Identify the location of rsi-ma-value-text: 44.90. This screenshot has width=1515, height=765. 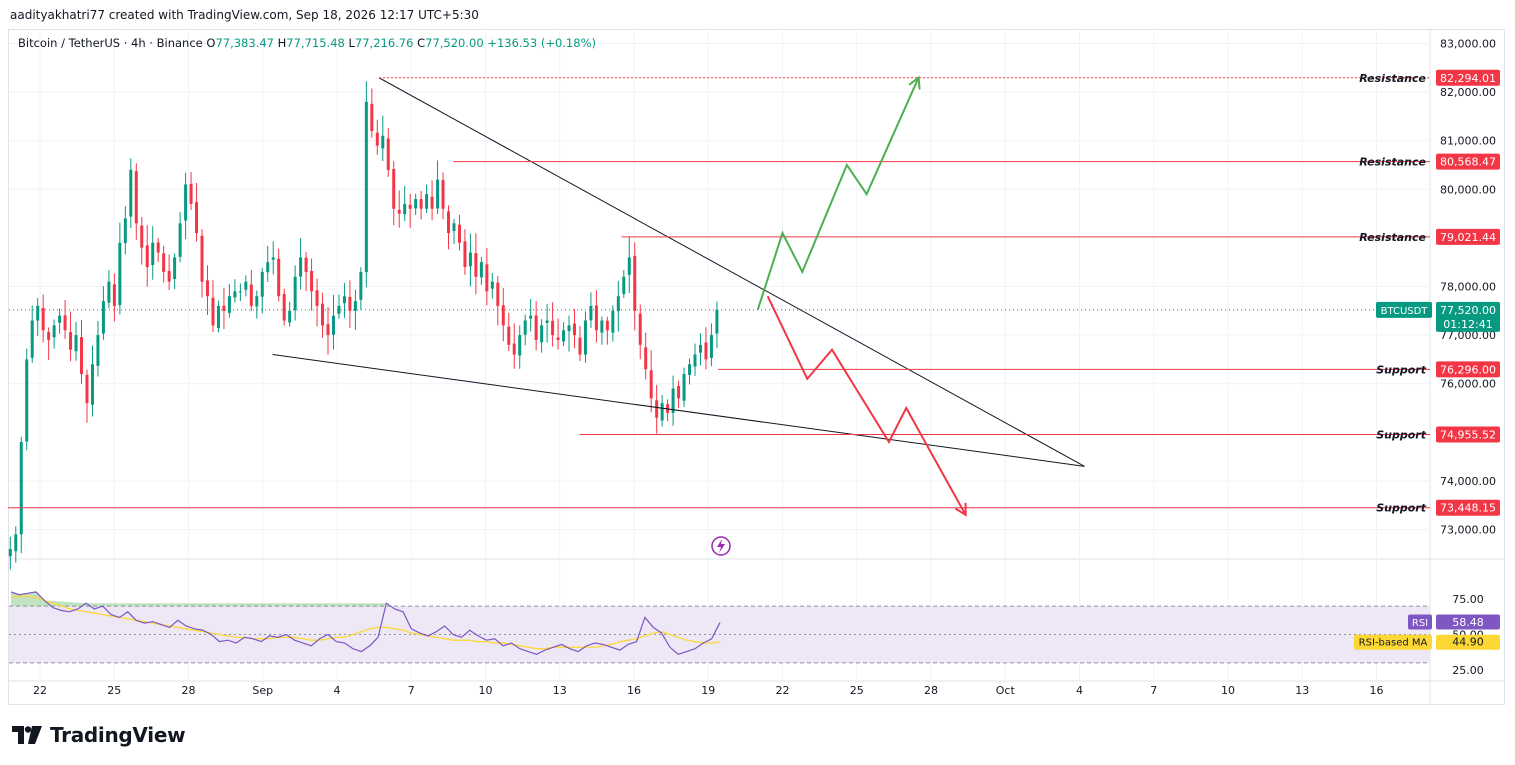
(1468, 642).